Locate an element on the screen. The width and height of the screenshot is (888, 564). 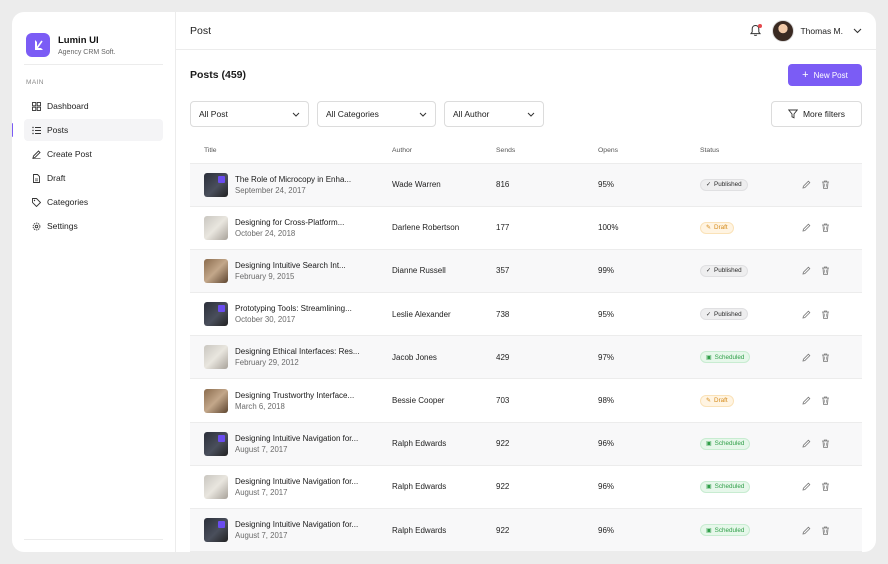
scheduled-status-icon: ▣ is located at coordinates (709, 357).